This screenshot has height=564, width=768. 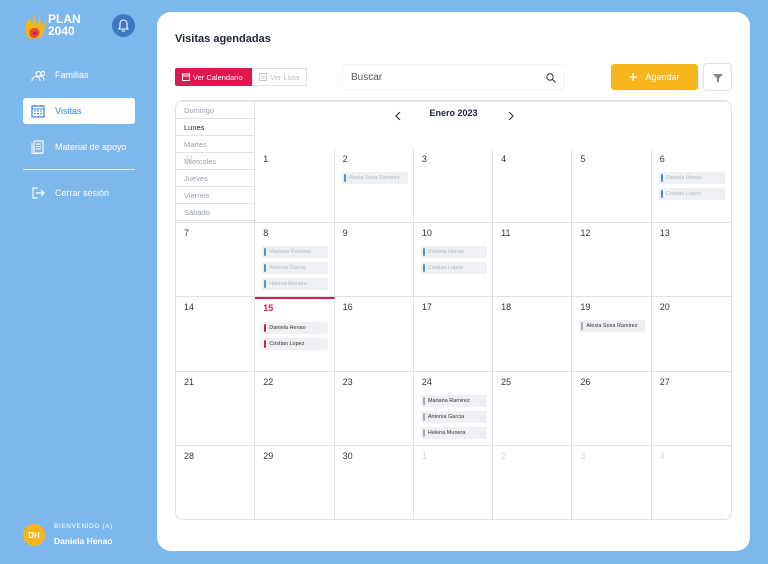 I want to click on nav-label: Visitas, so click(x=68, y=111).